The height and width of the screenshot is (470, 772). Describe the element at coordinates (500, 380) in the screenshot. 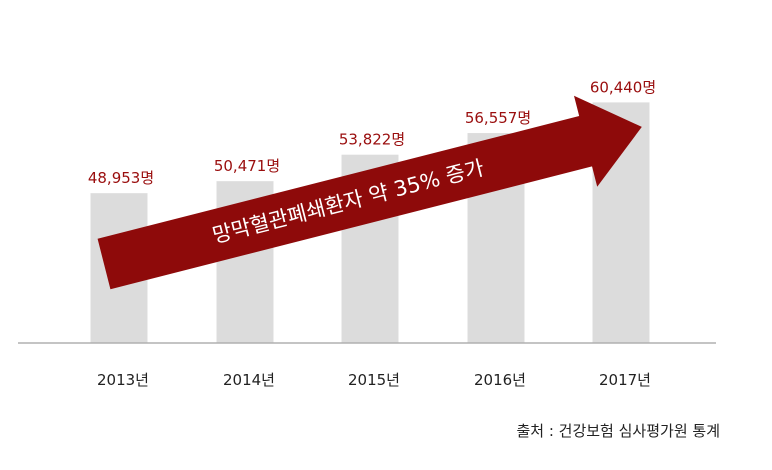

I see `x-tick-label: 2016년` at that location.